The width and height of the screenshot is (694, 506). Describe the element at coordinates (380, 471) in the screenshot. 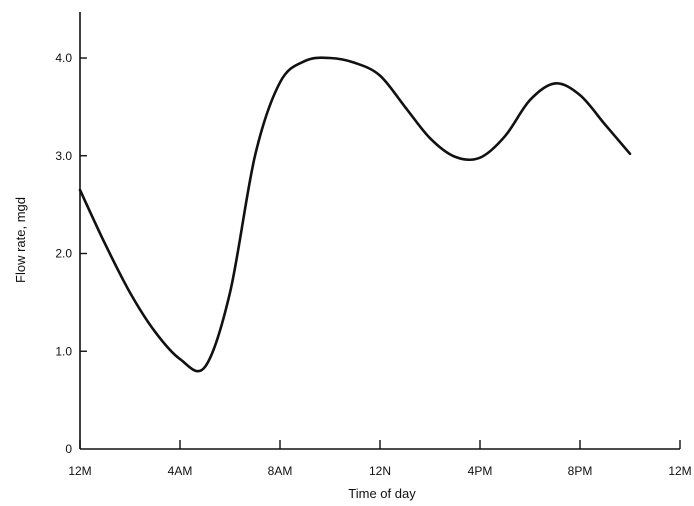

I see `x-tick-label: 12N` at that location.